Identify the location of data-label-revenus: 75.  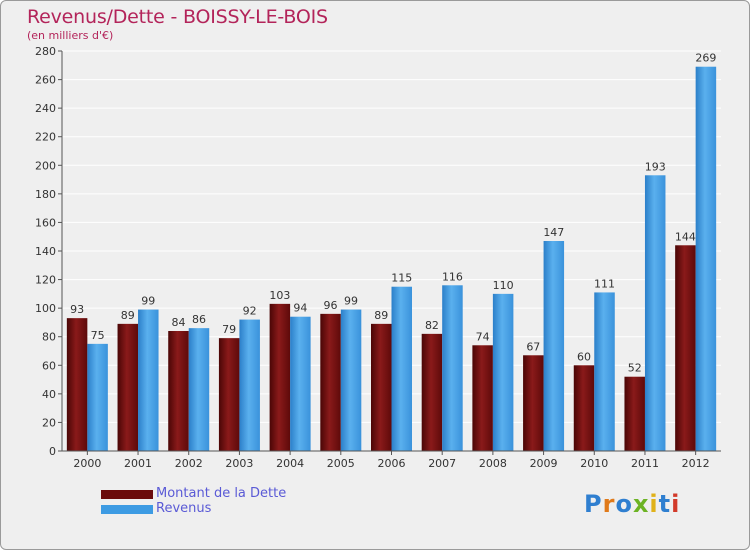
(98, 335).